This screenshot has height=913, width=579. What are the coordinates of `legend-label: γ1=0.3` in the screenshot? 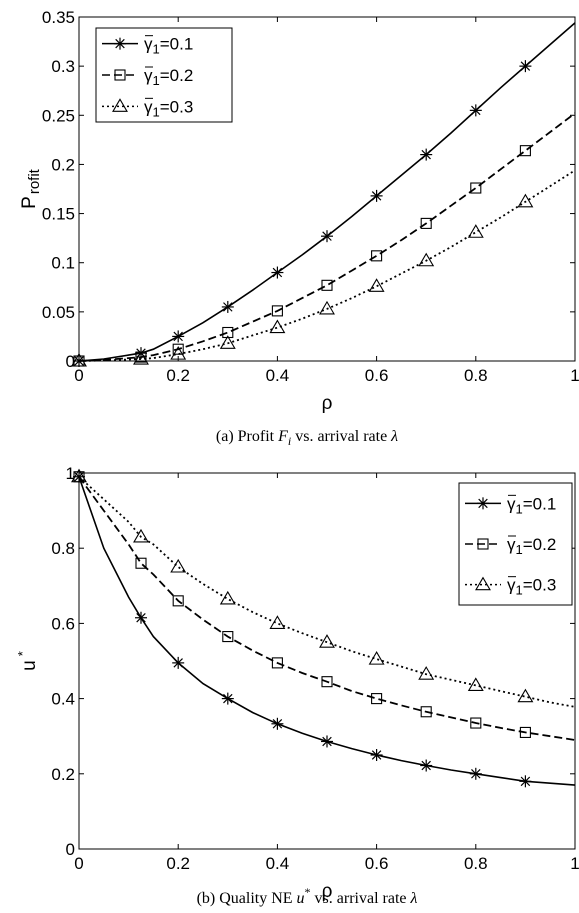 It's located at (531, 587).